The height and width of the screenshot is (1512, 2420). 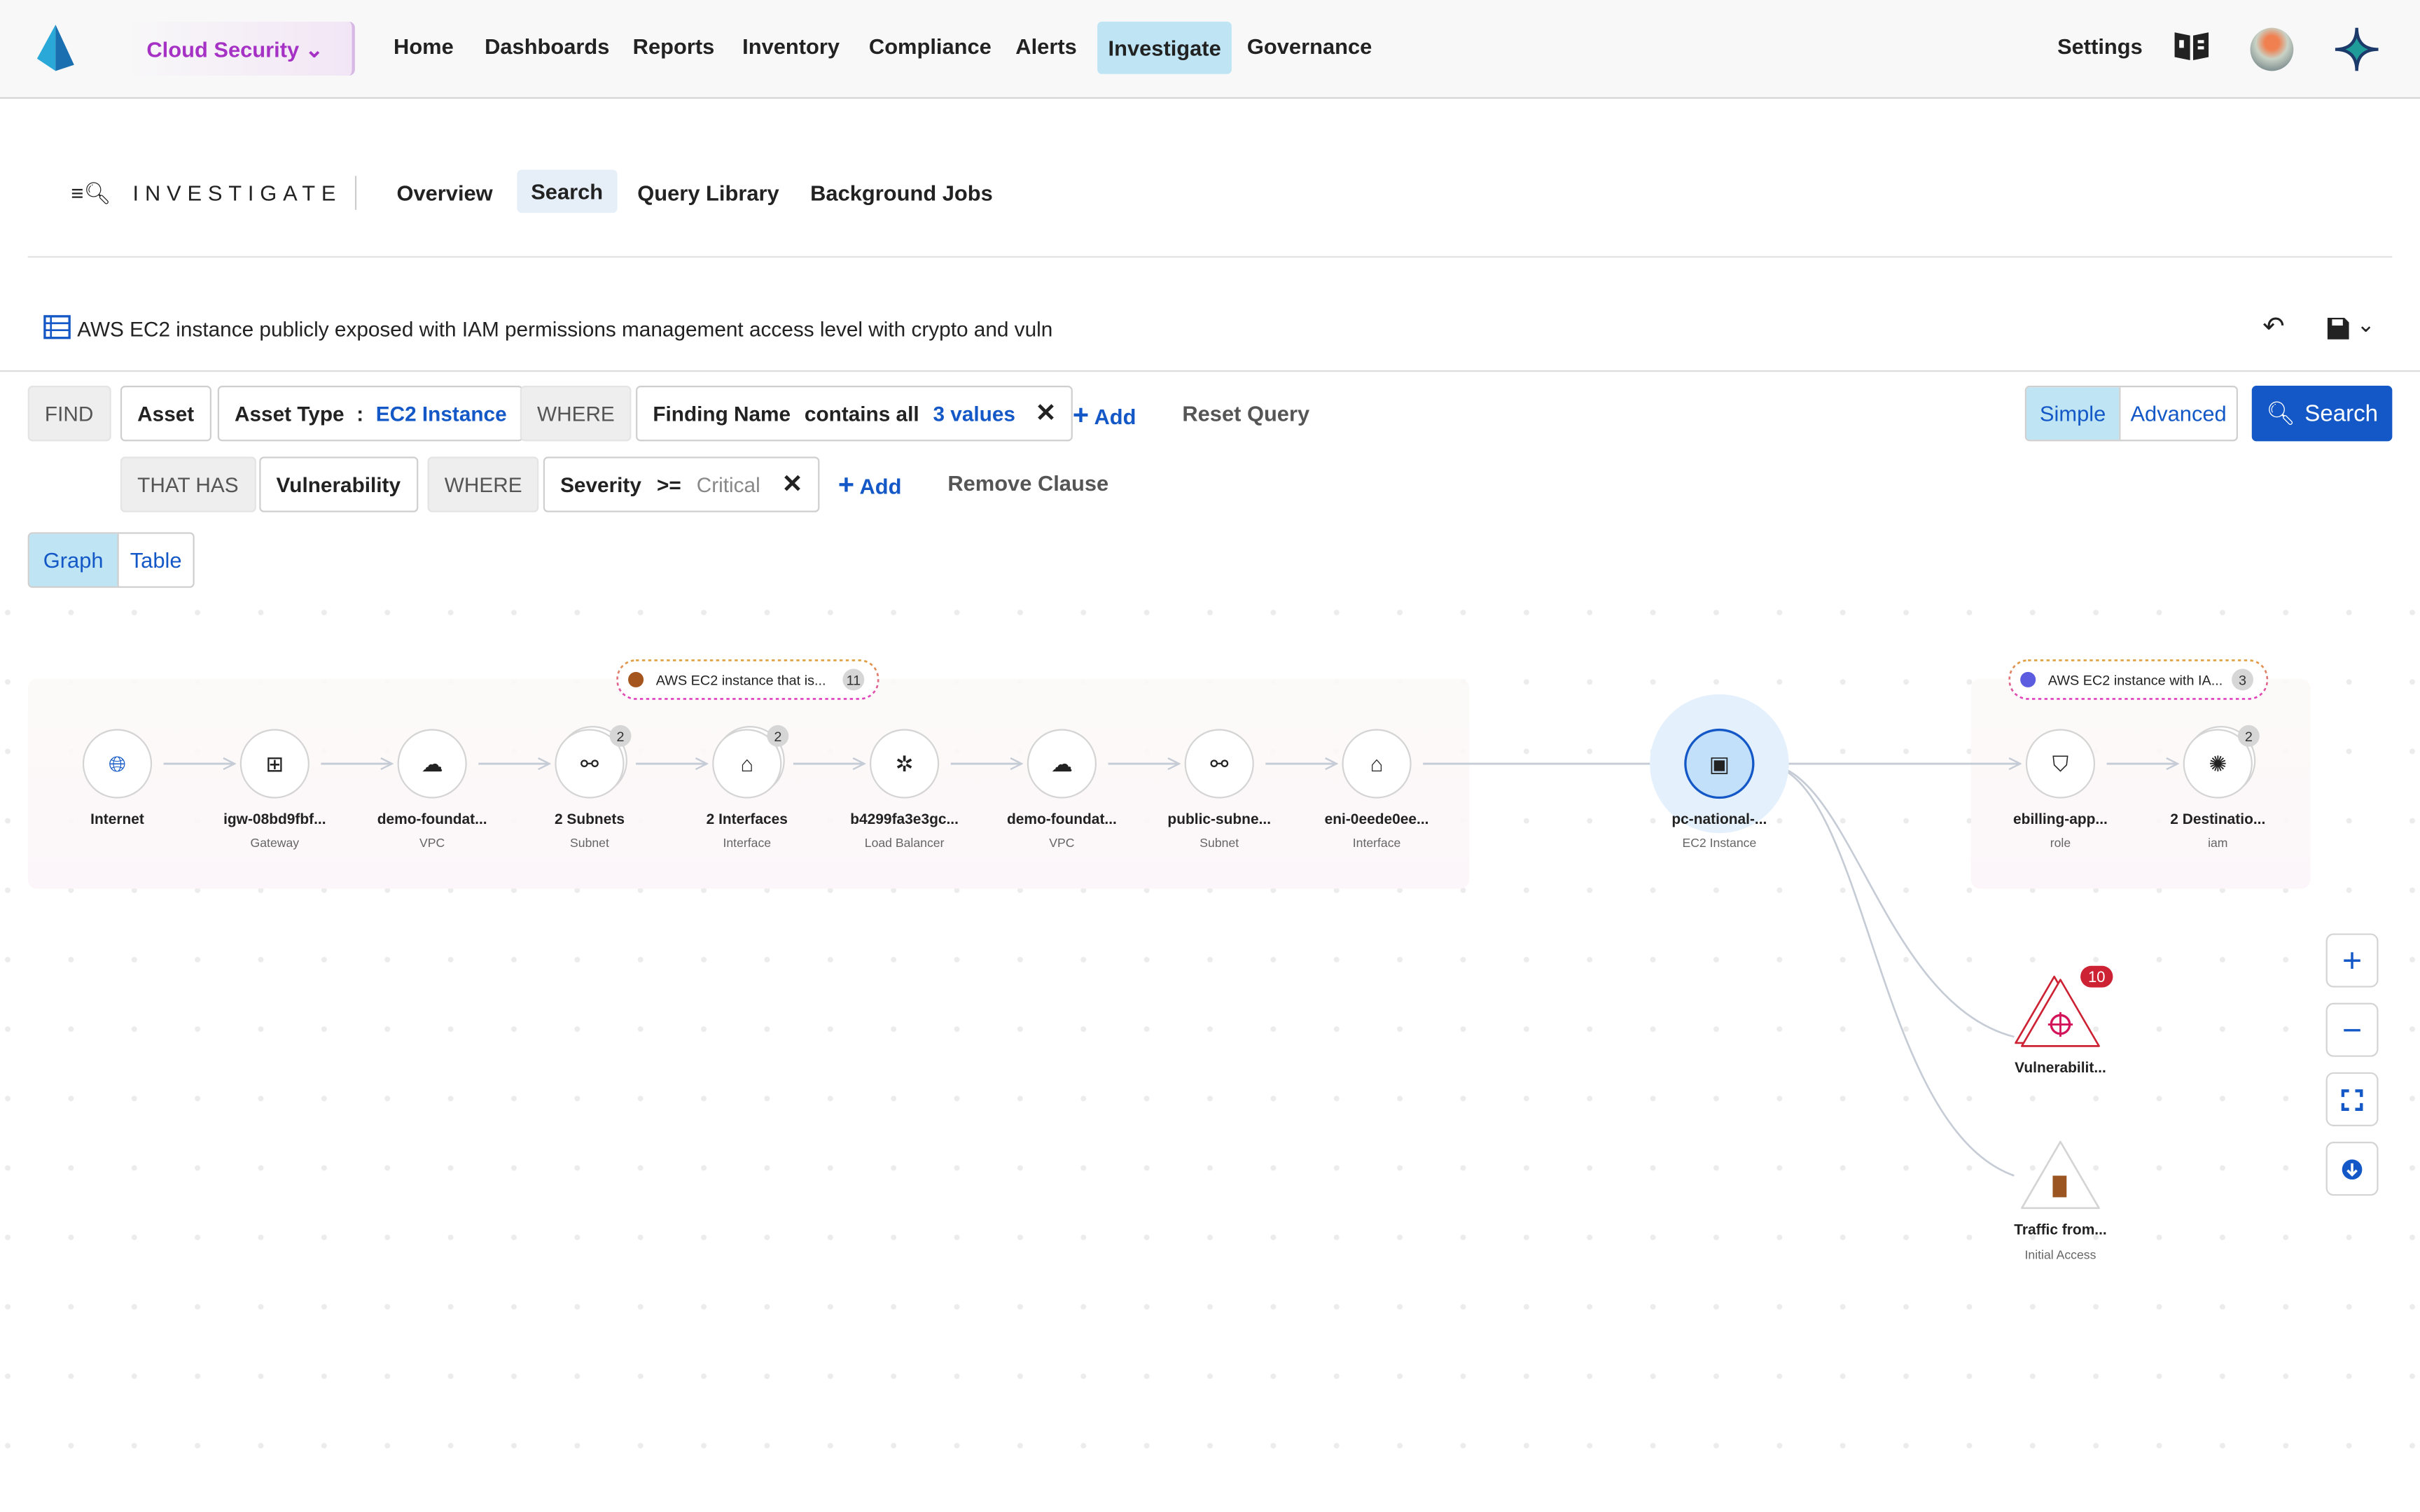 I want to click on fullscreen-icon, so click(x=2352, y=1099).